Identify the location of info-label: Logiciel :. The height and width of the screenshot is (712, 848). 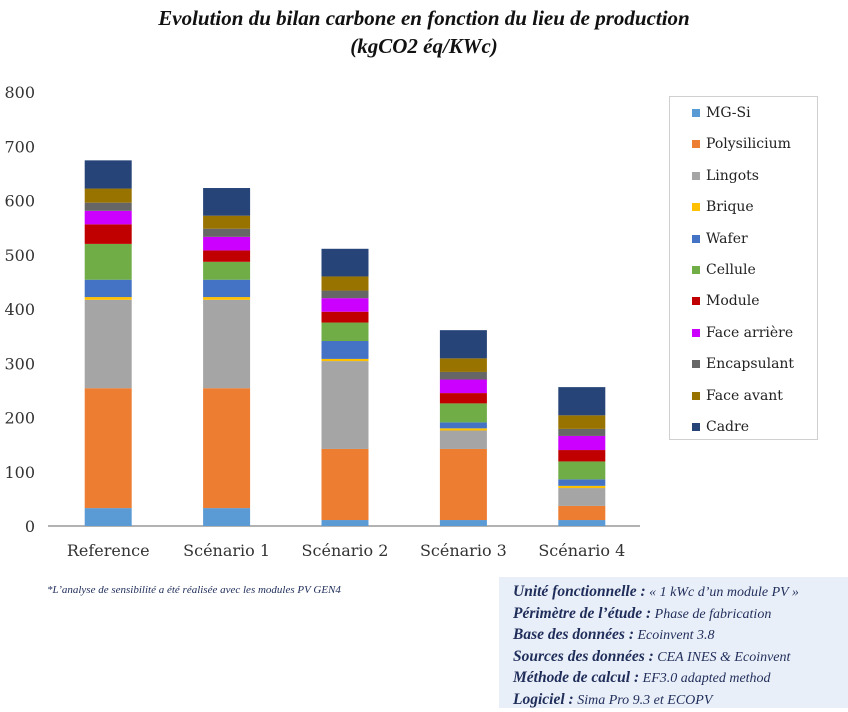
(543, 699).